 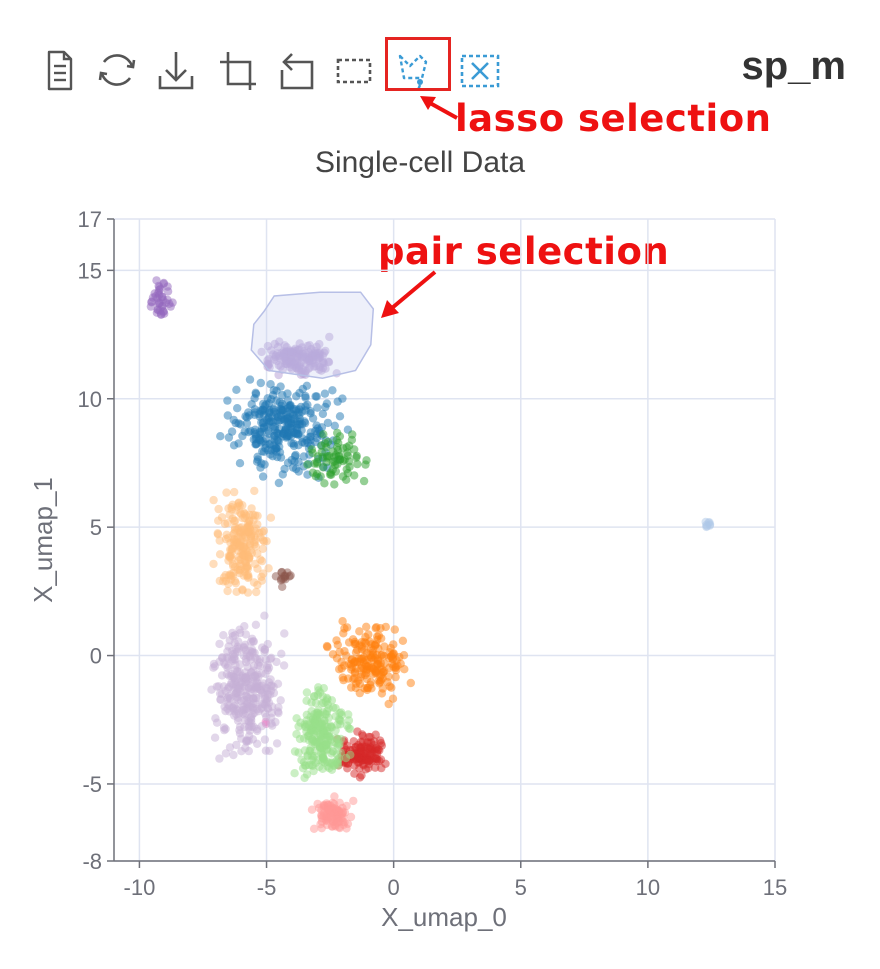 I want to click on x-tick-label: 0, so click(x=394, y=887).